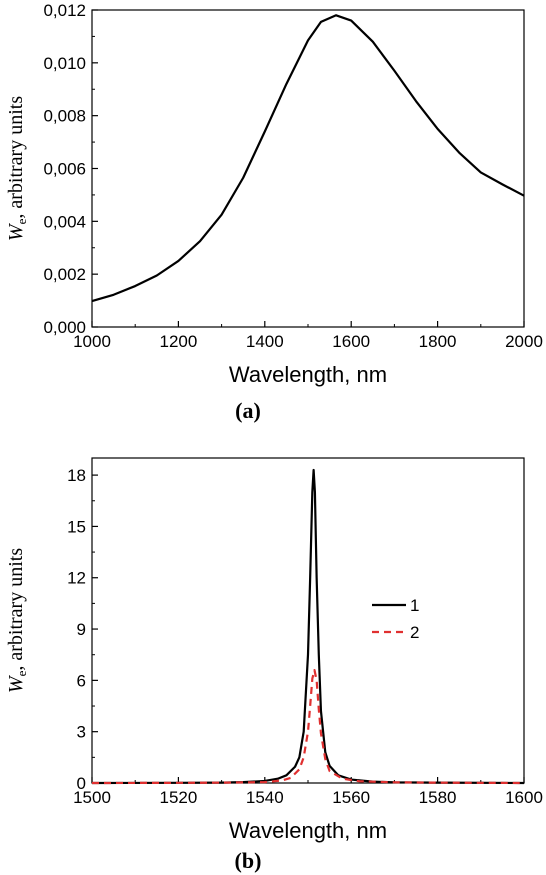  I want to click on y-tick-label: 9, so click(81, 629).